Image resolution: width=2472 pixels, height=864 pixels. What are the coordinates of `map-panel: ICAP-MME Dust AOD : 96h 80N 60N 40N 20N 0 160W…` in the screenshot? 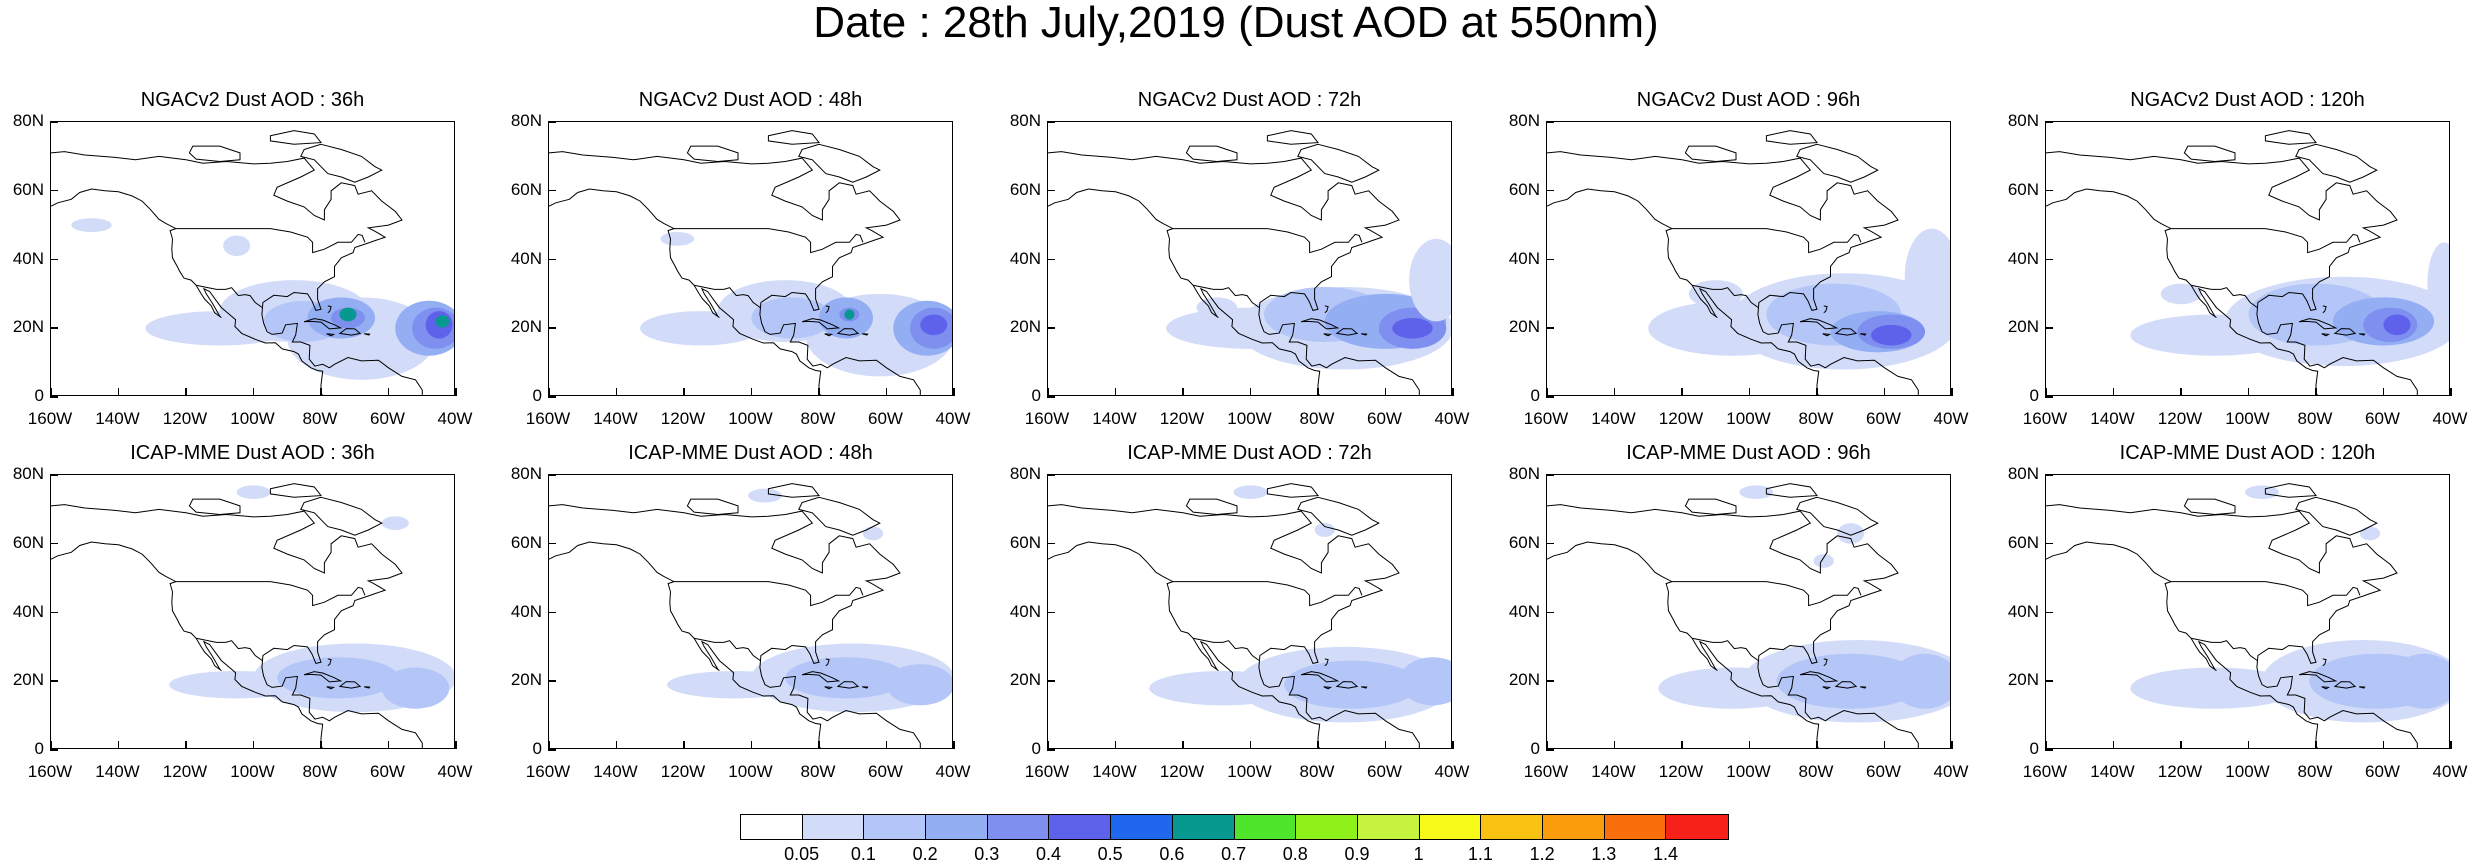 It's located at (1748, 614).